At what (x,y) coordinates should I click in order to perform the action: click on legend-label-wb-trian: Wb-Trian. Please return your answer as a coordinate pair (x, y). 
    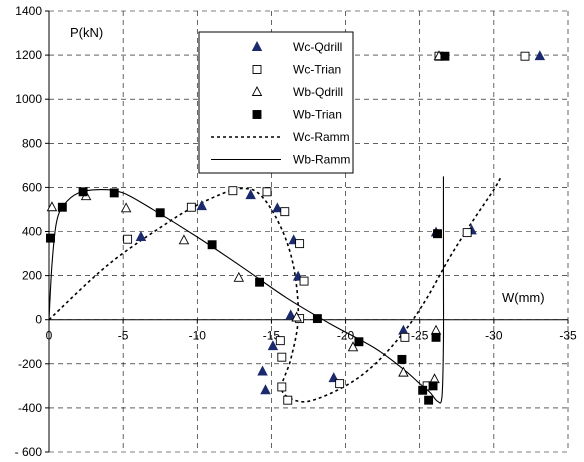
    Looking at the image, I should click on (317, 115).